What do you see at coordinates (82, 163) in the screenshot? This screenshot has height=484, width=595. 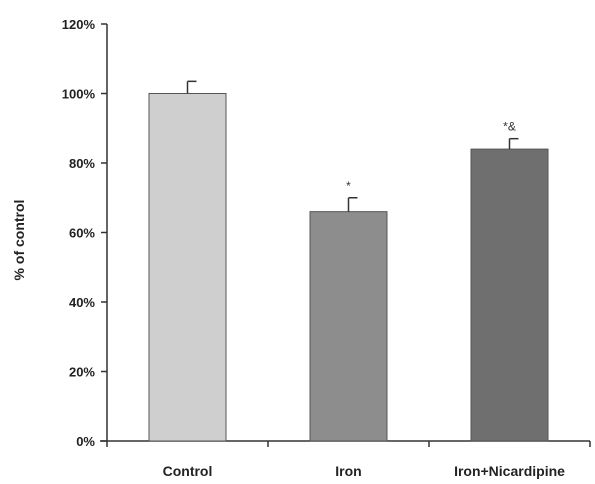 I see `y-tick-label: 80%` at bounding box center [82, 163].